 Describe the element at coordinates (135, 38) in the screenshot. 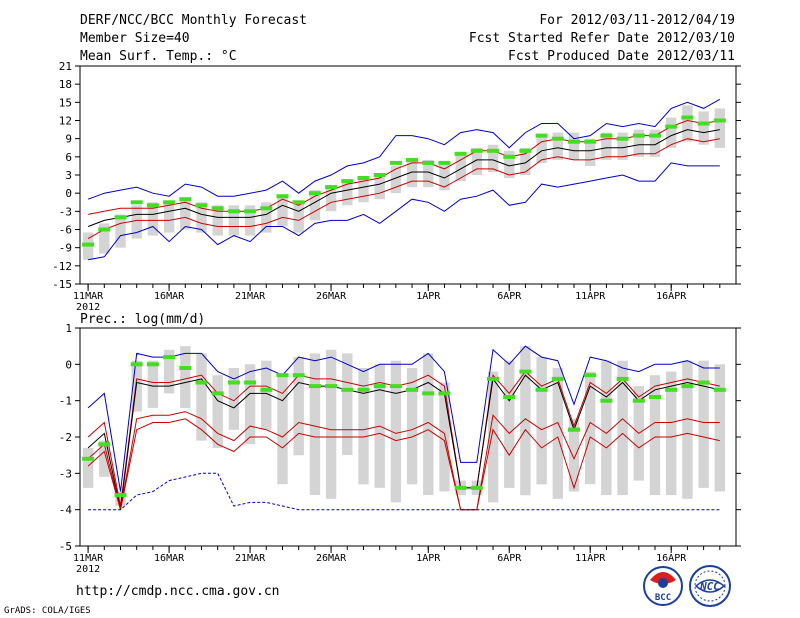

I see `member-size-label: Member Size=40` at that location.